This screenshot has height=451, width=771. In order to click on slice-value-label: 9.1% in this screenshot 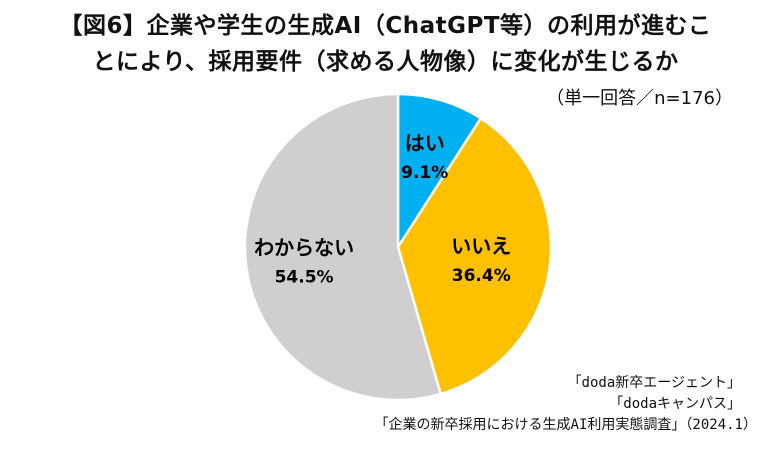, I will do `click(424, 173)`.